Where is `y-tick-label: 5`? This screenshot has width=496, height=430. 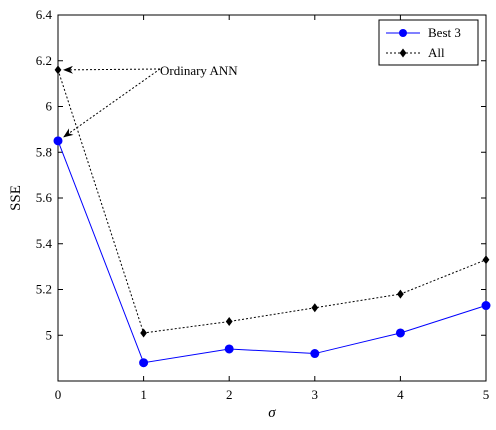
y-tick-label: 5 is located at coordinates (49, 334).